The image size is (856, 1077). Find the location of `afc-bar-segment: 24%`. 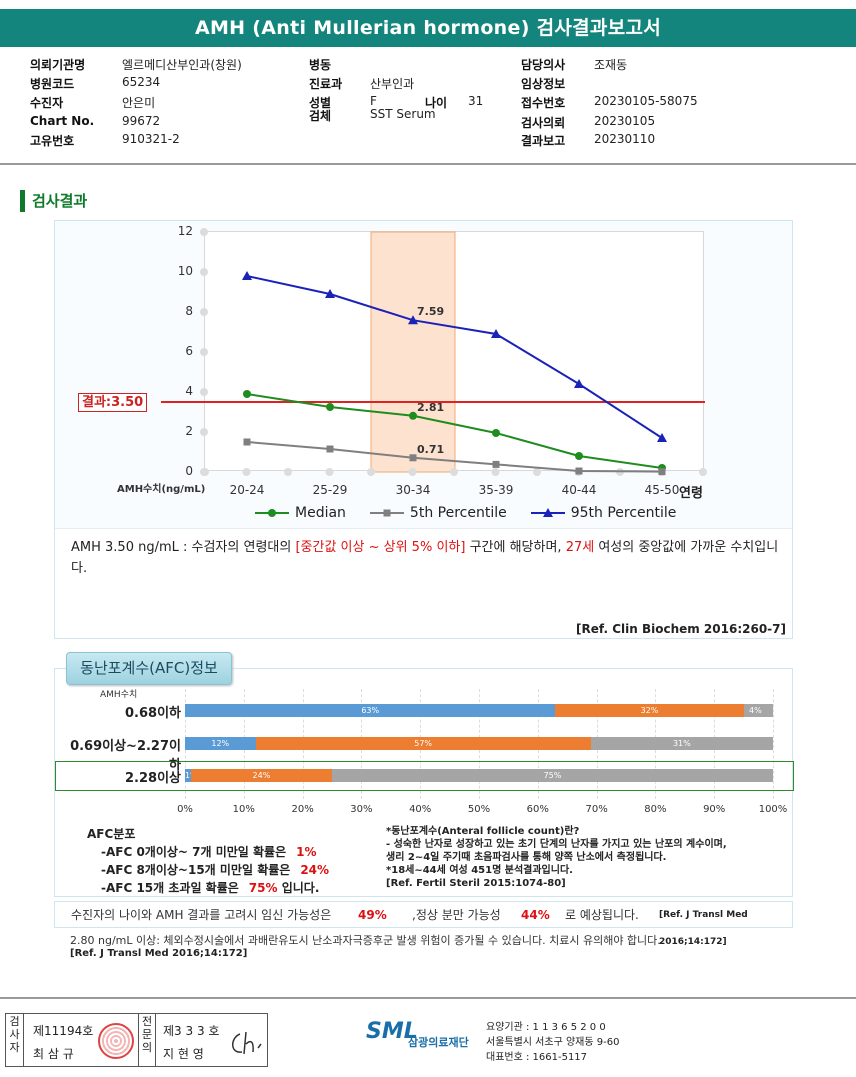

afc-bar-segment: 24% is located at coordinates (261, 775).